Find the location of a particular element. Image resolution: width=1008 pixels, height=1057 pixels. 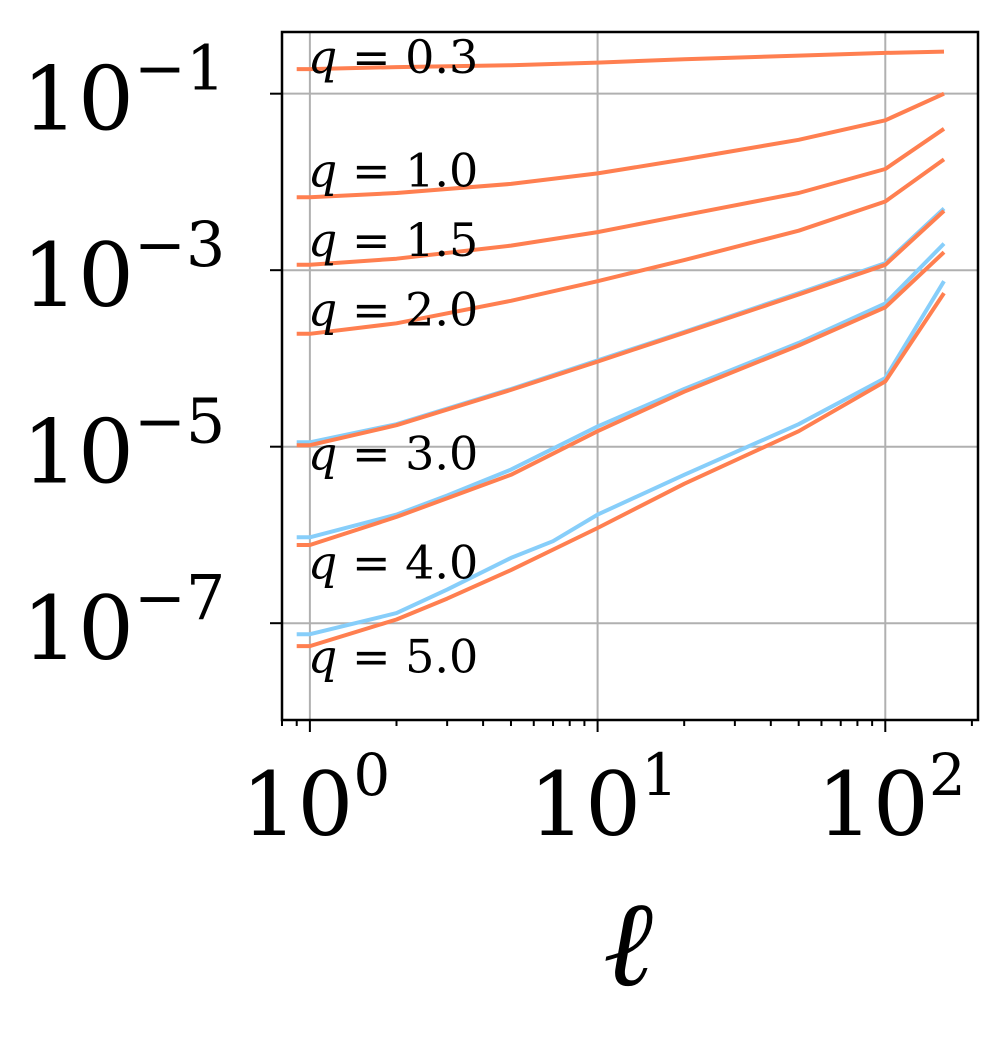

q-annotation: q = 5.0 is located at coordinates (393, 656).